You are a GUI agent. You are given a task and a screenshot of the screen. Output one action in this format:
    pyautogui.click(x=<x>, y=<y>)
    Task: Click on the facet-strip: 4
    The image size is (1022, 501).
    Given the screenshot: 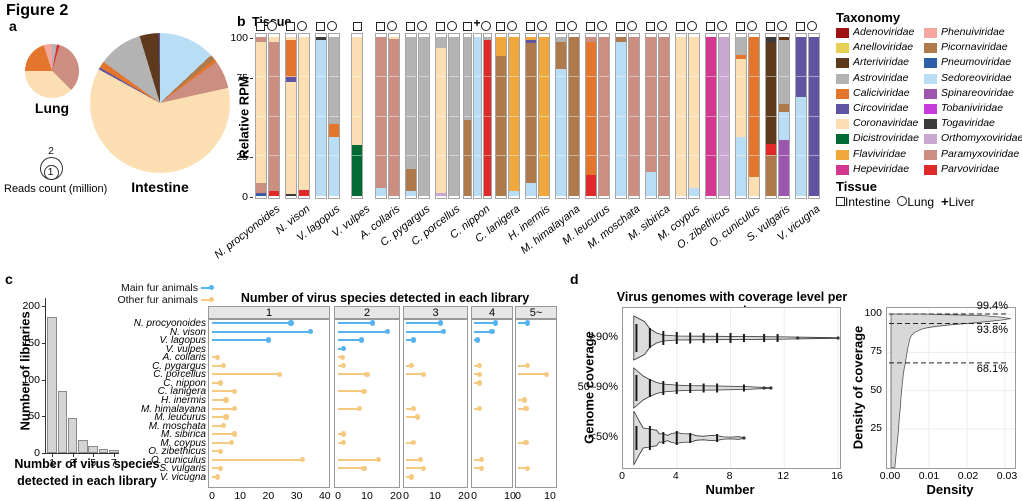 What is the action you would take?
    pyautogui.click(x=492, y=312)
    